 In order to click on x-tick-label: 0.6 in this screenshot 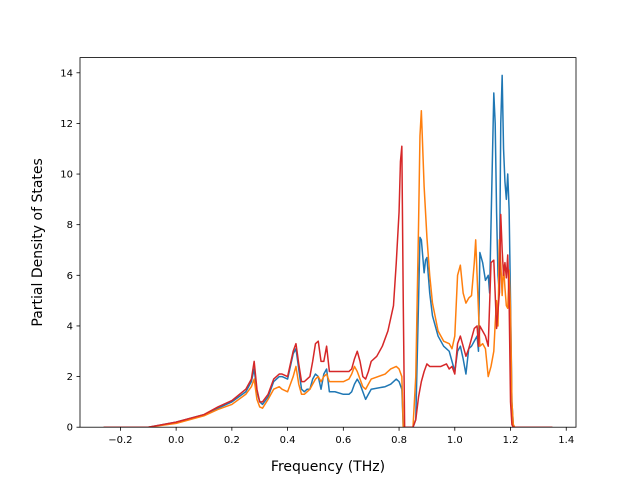, I will do `click(343, 440)`.